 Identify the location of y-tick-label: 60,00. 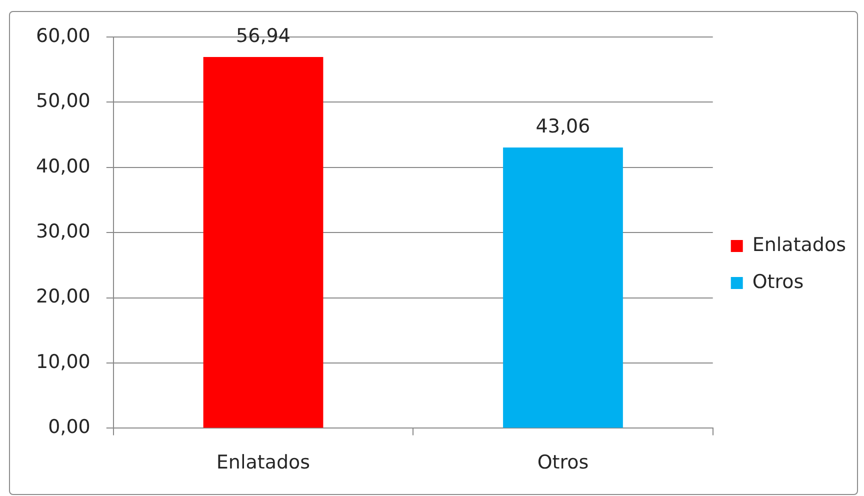
(63, 35).